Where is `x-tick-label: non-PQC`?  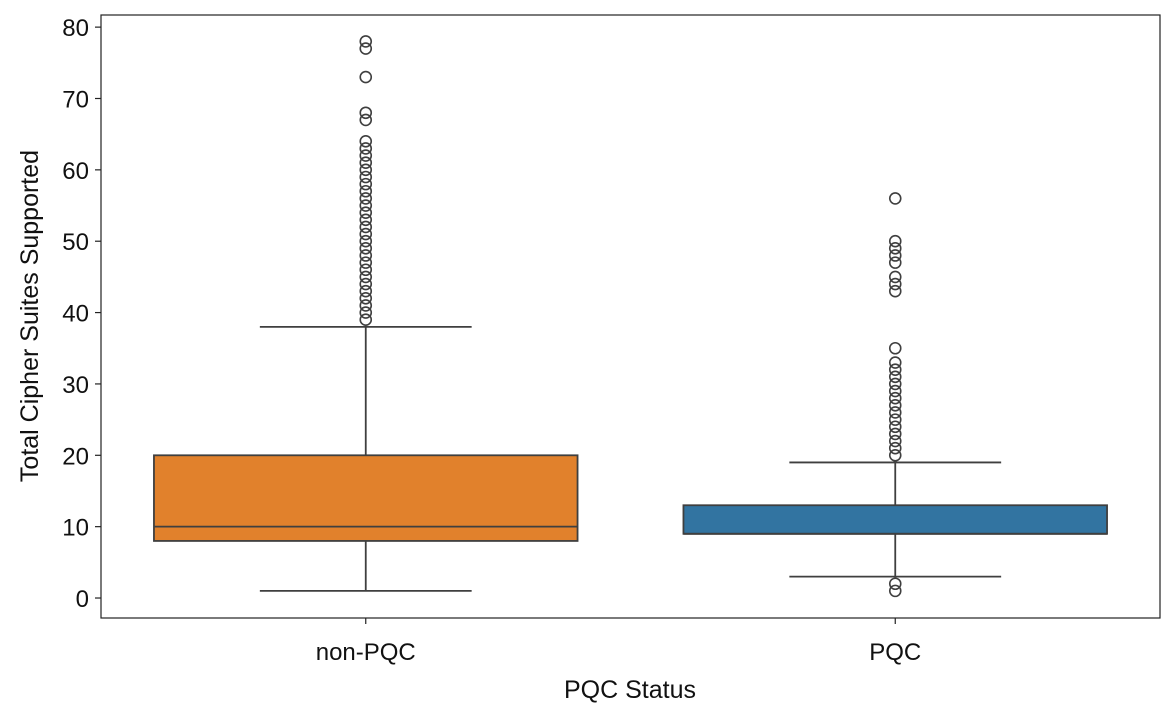
x-tick-label: non-PQC is located at coordinates (366, 652).